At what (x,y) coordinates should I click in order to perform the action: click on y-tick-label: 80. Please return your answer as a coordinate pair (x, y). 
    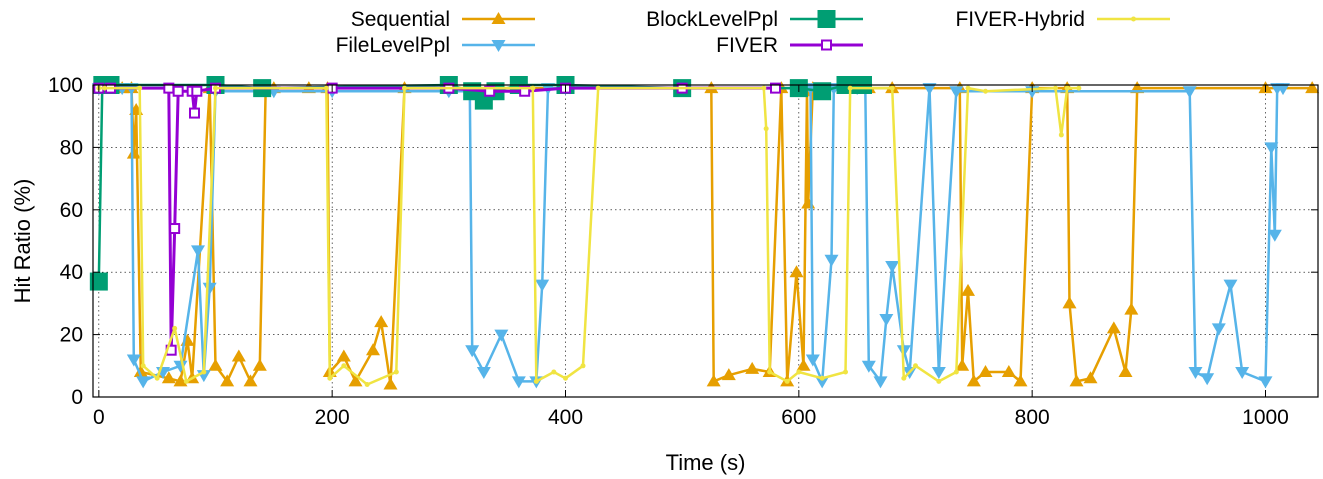
    Looking at the image, I should click on (71, 147).